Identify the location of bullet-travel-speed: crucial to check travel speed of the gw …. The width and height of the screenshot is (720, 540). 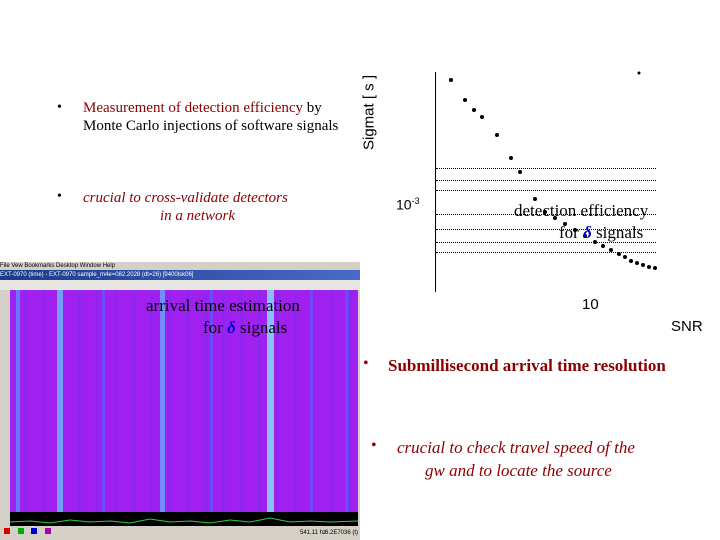
(552, 459).